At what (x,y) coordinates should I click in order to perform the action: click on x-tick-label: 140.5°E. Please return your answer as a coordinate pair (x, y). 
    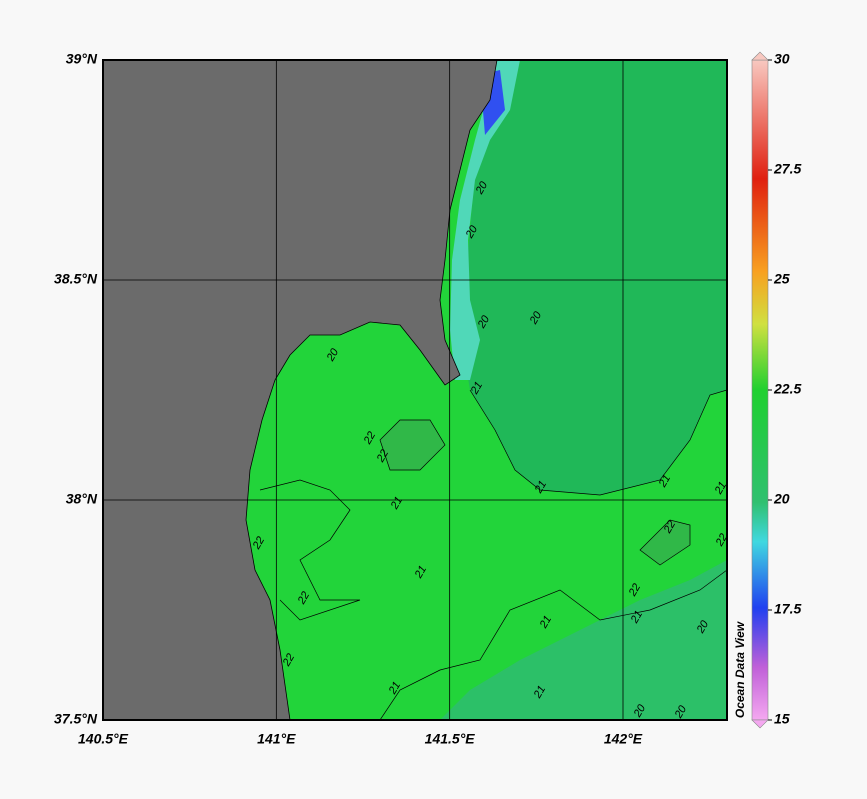
    Looking at the image, I should click on (103, 739).